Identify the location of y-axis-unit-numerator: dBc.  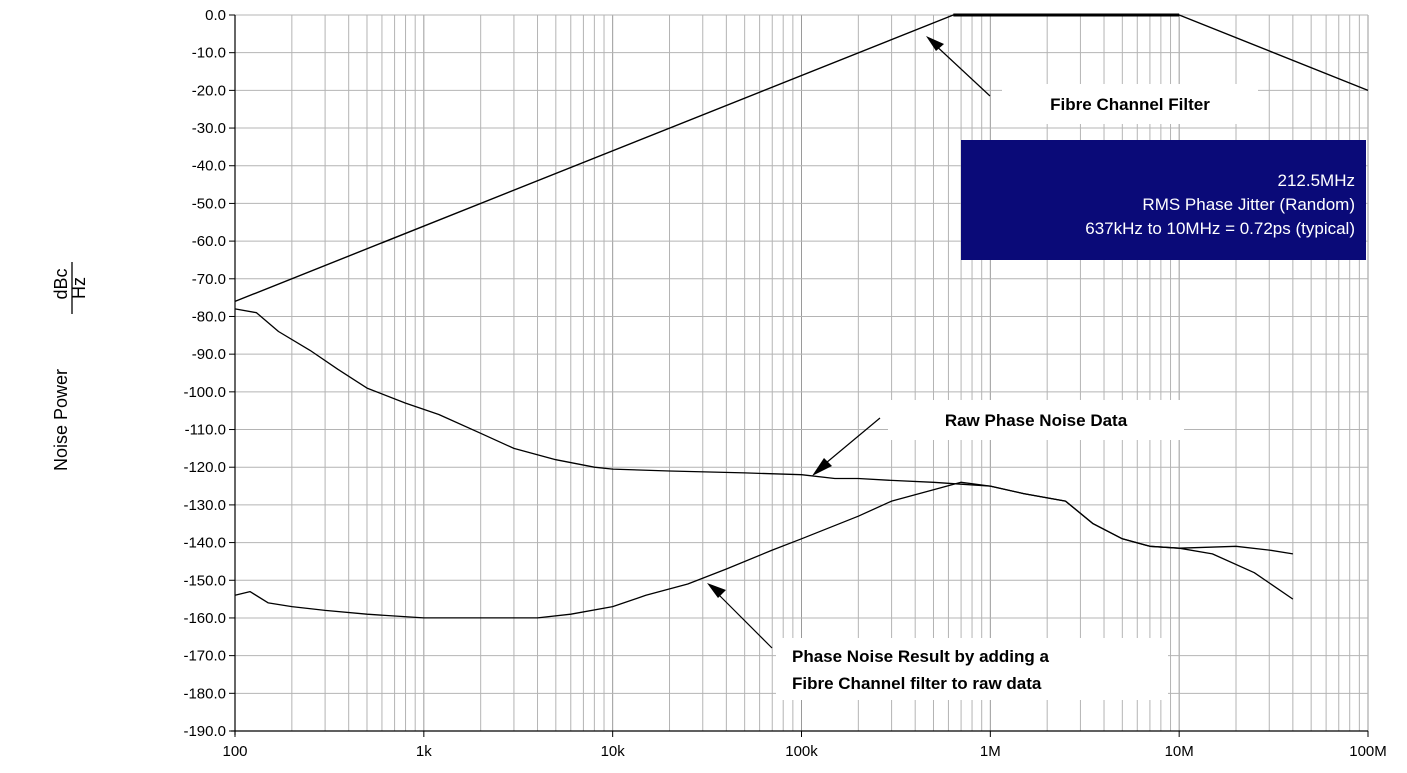
(61, 283).